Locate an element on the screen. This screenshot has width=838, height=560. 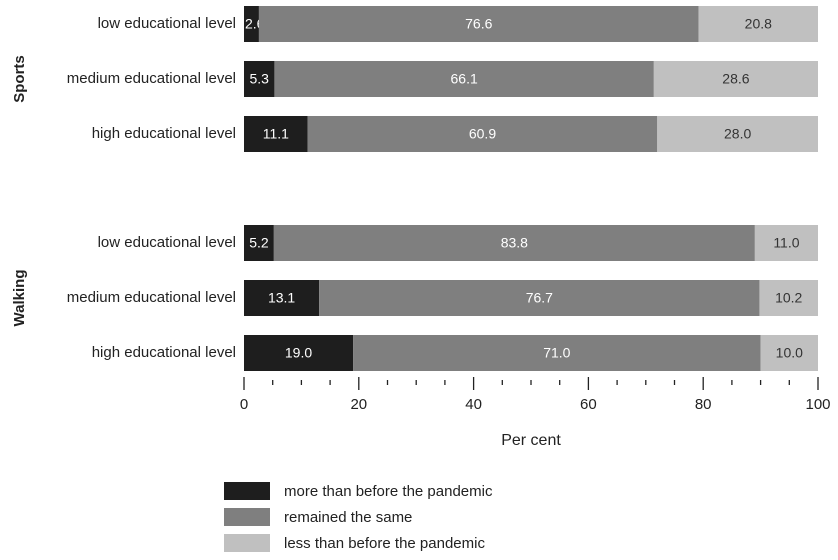
group-label-walking: Walking is located at coordinates (19, 298).